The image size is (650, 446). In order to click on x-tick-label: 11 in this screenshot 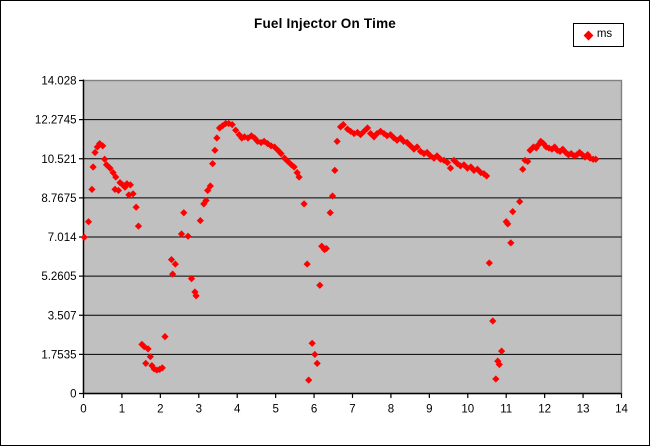, I will do `click(506, 410)`.